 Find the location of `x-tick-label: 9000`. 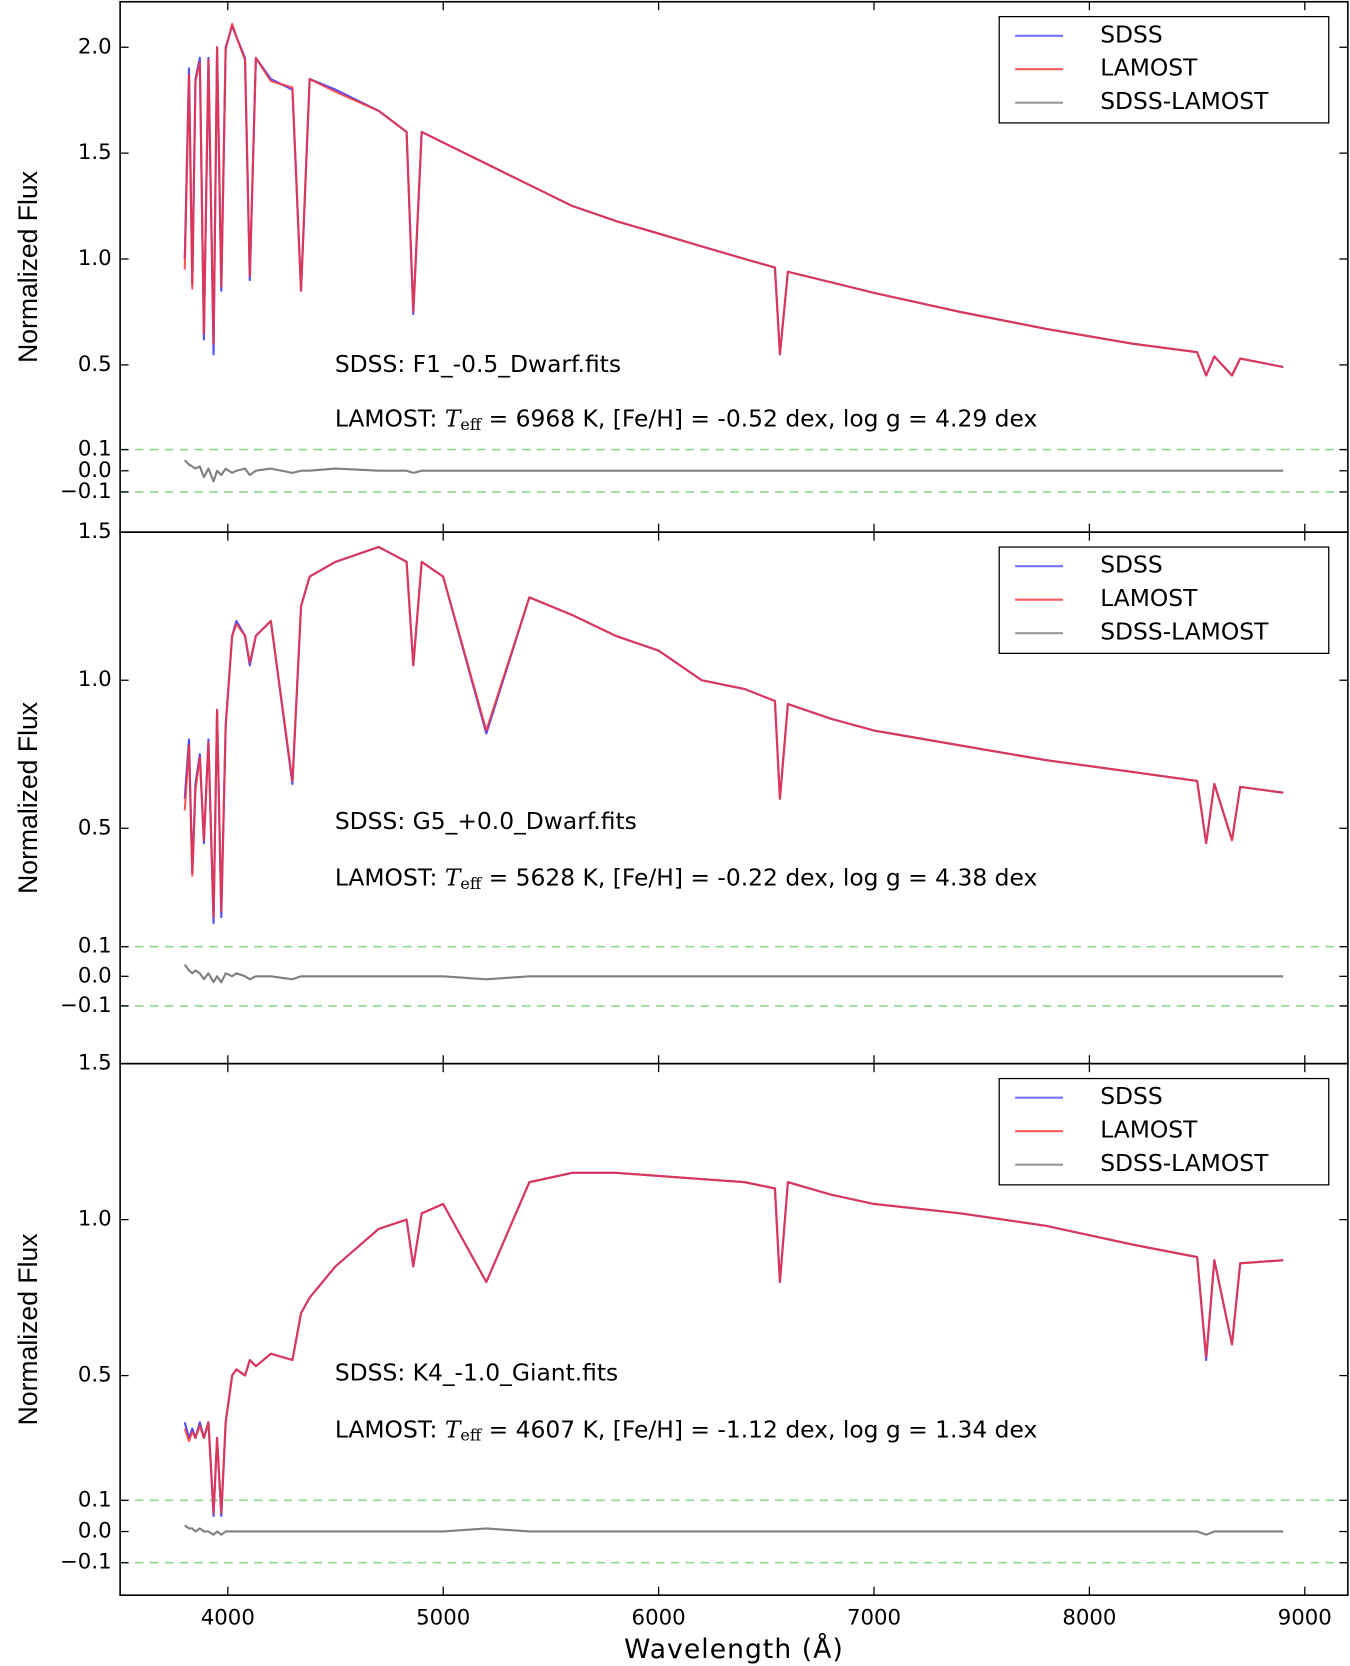

x-tick-label: 9000 is located at coordinates (1305, 1618).